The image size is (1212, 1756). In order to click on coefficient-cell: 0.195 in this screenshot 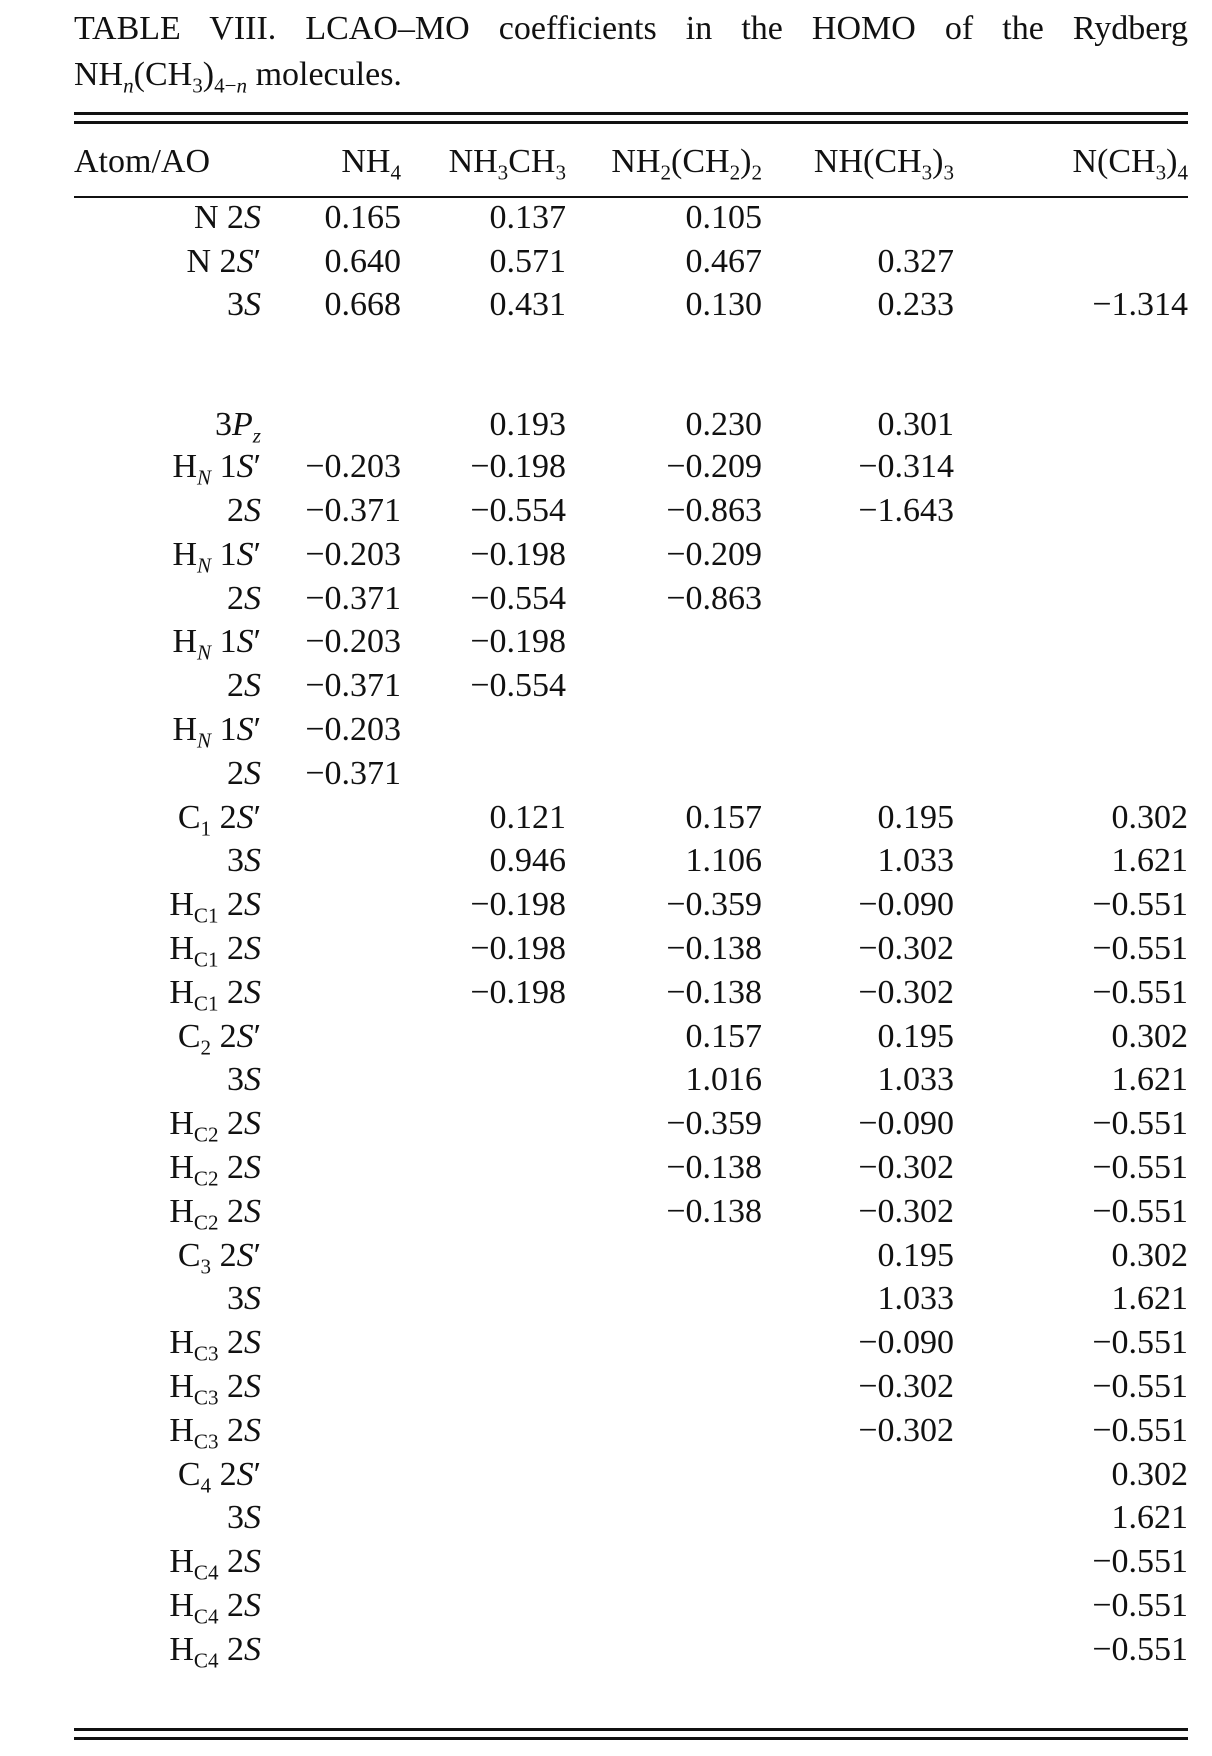, I will do `click(916, 1255)`.